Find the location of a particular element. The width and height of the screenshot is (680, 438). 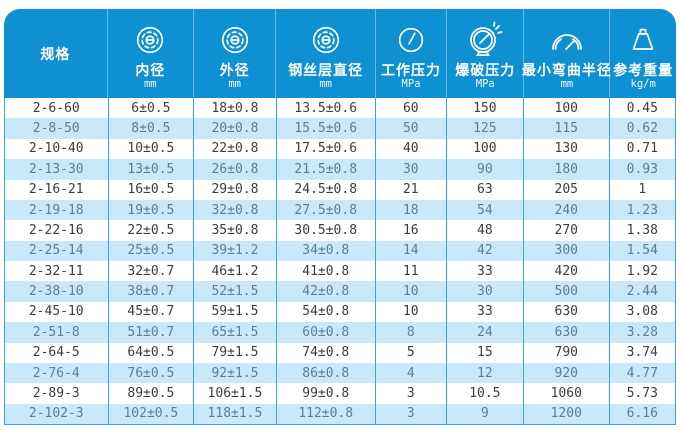

cell-min-bend-radius: 240 is located at coordinates (565, 210).